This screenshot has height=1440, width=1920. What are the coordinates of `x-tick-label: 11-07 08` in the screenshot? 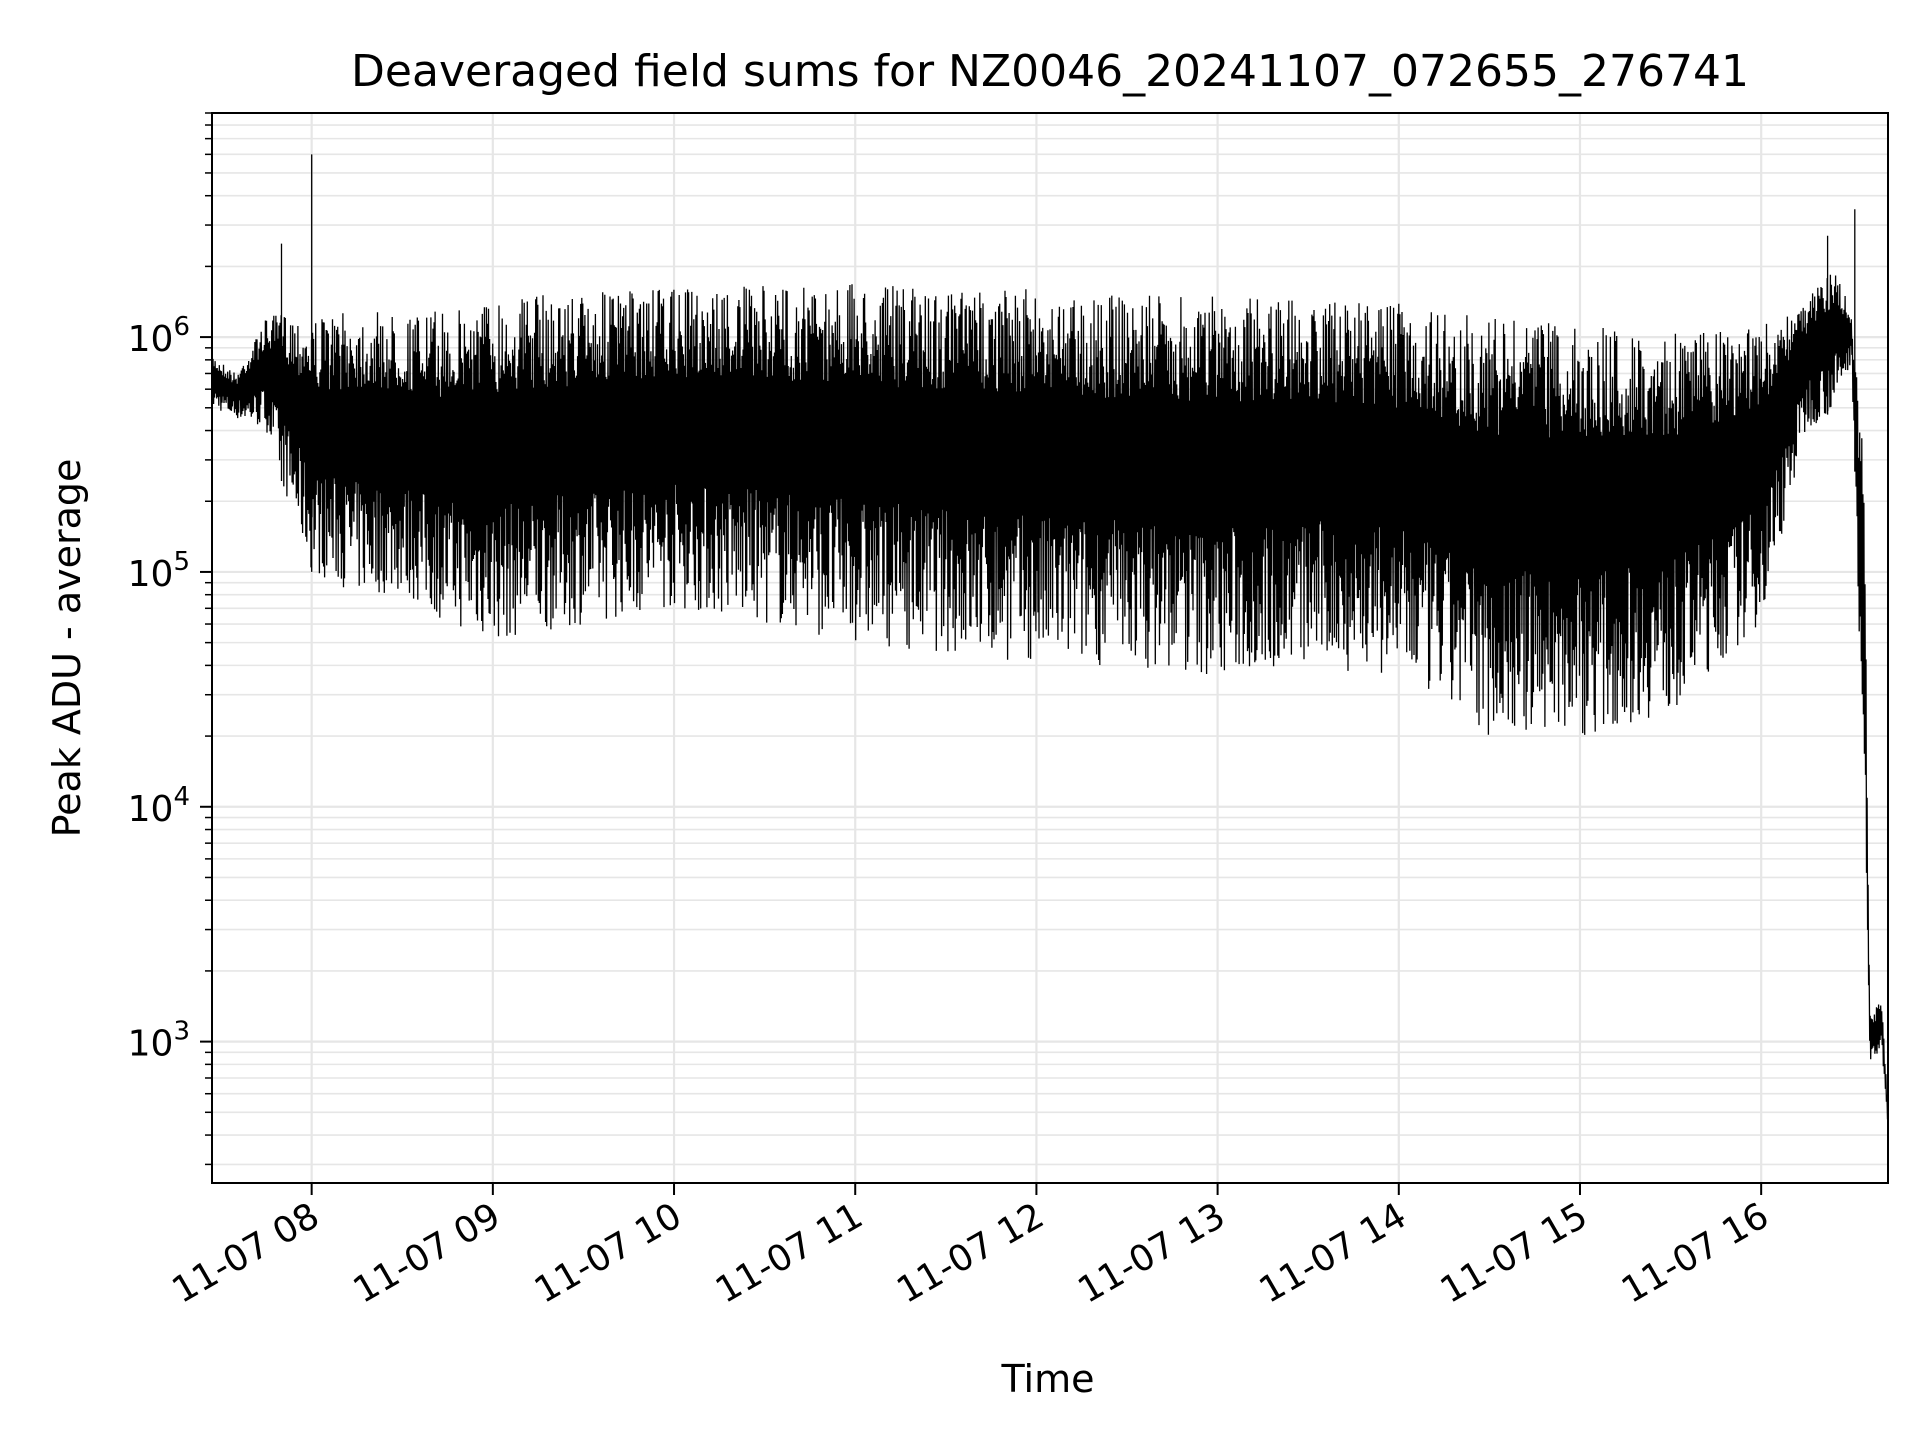 It's located at (245, 1253).